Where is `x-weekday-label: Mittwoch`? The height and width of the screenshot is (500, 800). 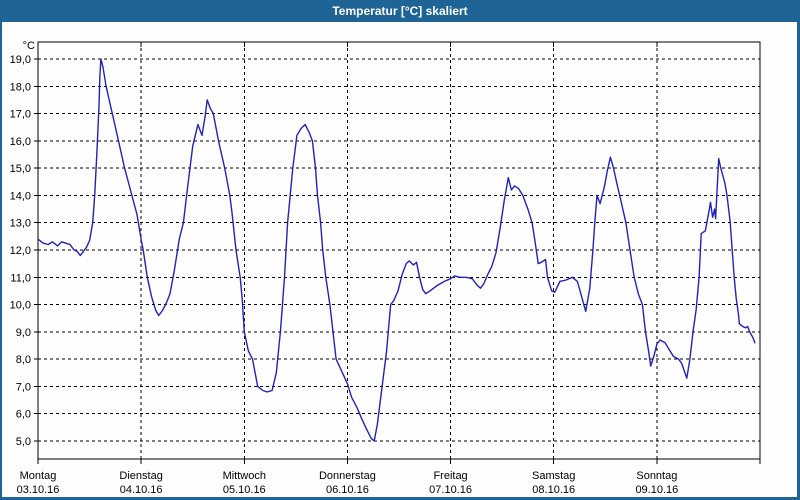 x-weekday-label: Mittwoch is located at coordinates (244, 476).